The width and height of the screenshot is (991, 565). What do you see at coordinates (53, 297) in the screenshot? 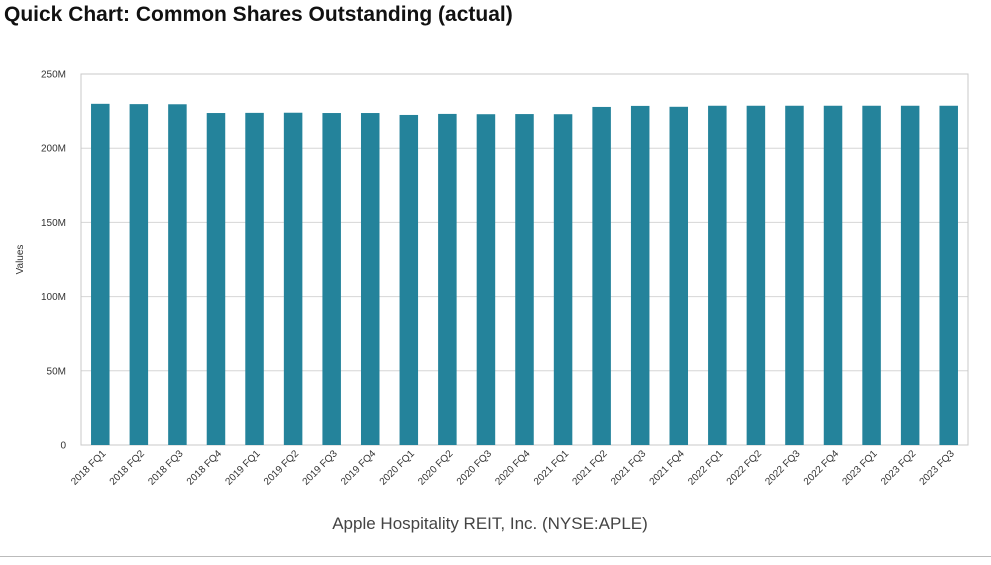
I see `y-tick-label: 100M` at bounding box center [53, 297].